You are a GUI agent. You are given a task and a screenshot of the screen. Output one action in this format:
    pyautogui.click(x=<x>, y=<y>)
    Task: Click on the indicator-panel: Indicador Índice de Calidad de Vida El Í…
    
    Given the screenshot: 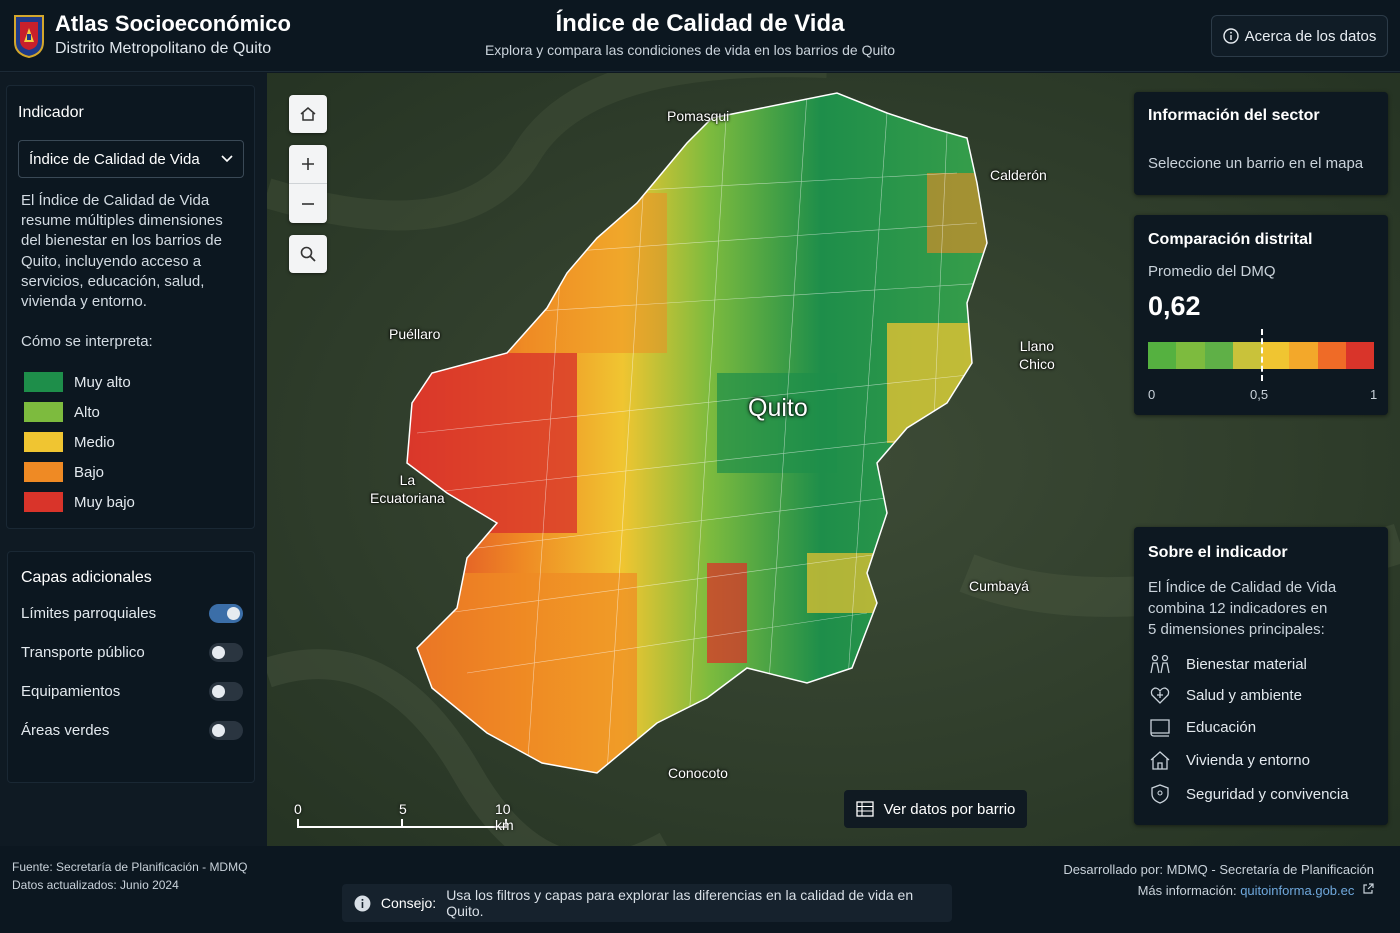 What is the action you would take?
    pyautogui.click(x=130, y=307)
    